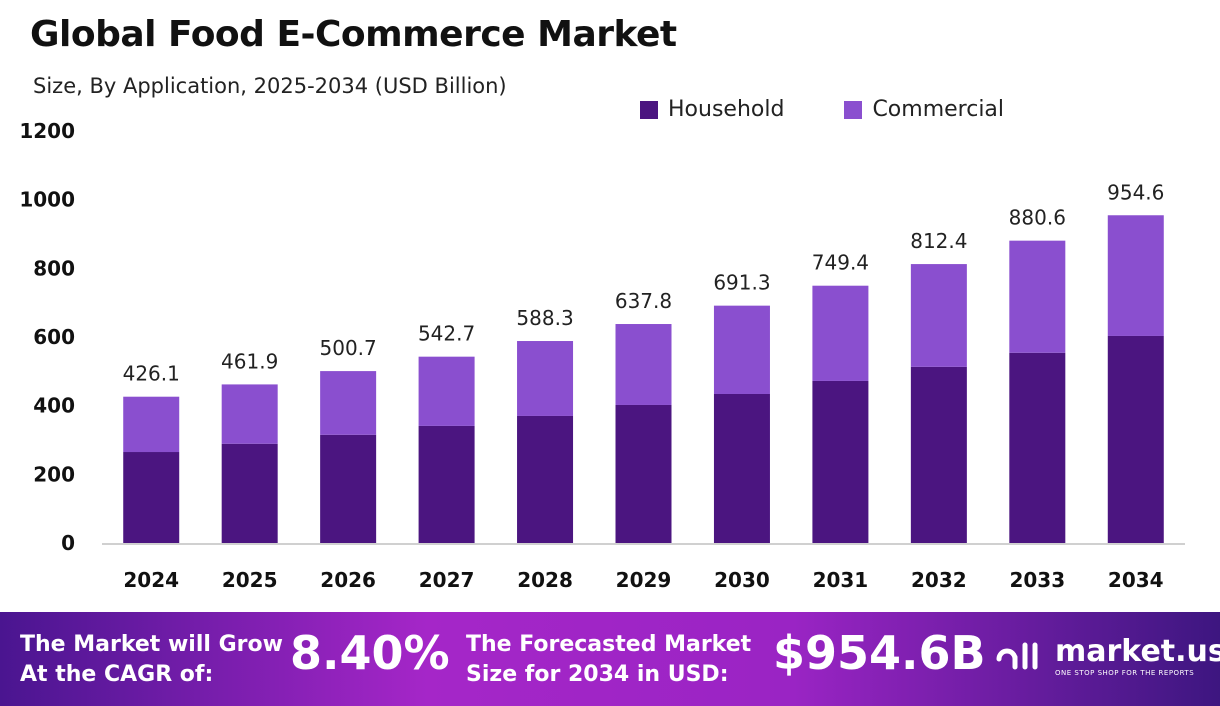 Image resolution: width=1220 pixels, height=706 pixels. What do you see at coordinates (1125, 673) in the screenshot?
I see `logo-tagline: ONE STOP SHOP FOR THE REPORTS` at bounding box center [1125, 673].